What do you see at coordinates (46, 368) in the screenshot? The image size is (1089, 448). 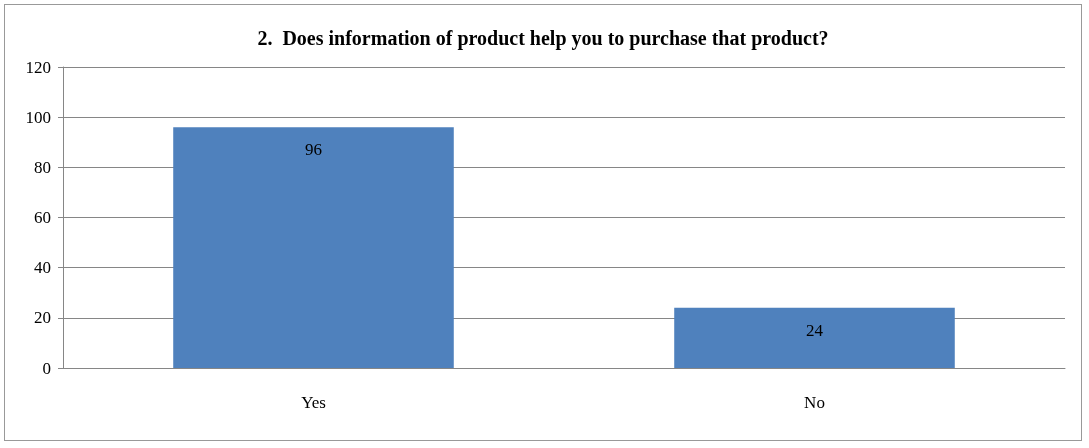 I see `y-tick-label: 0` at bounding box center [46, 368].